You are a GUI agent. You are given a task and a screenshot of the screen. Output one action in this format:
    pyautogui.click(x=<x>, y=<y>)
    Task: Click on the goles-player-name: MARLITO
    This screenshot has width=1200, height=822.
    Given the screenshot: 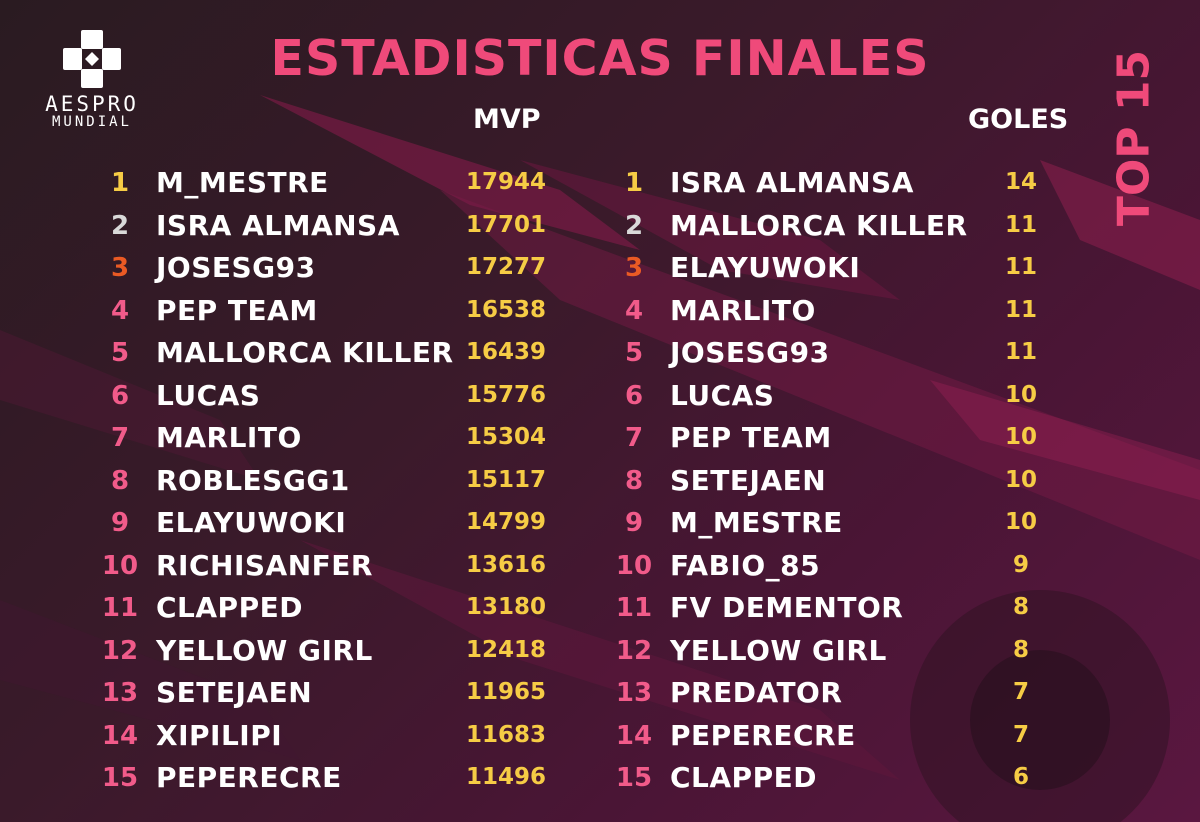 What is the action you would take?
    pyautogui.click(x=743, y=310)
    